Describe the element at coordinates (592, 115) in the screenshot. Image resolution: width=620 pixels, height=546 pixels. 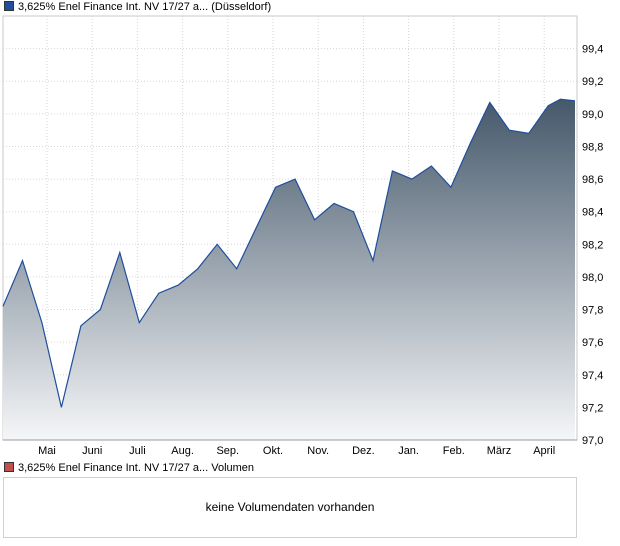
I see `y-tick-label: 99,0` at that location.